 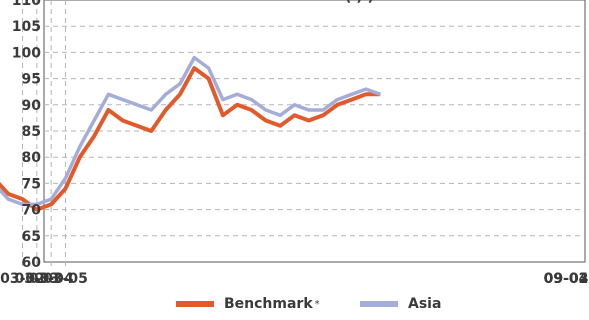 What do you see at coordinates (31, 184) in the screenshot?
I see `y-tick-label: 75` at bounding box center [31, 184].